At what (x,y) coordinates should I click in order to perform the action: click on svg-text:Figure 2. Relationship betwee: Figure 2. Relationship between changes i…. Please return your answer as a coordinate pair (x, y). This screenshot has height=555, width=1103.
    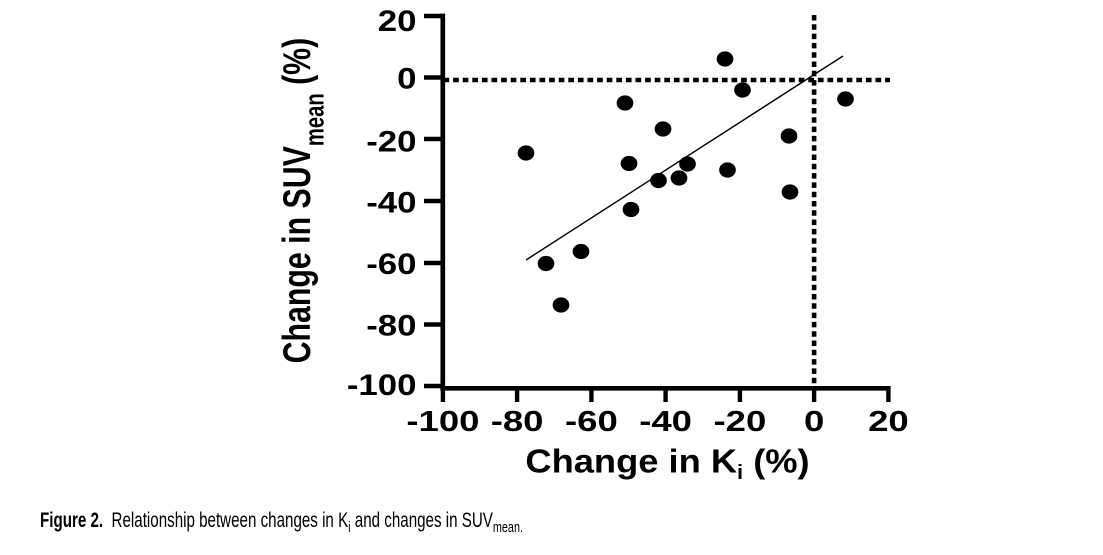
    Looking at the image, I should click on (281, 522).